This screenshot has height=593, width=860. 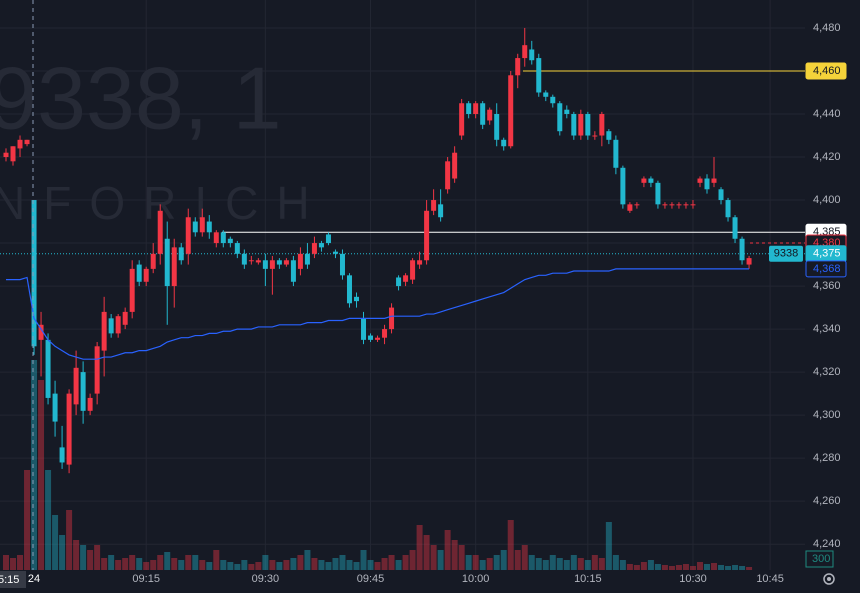 I want to click on crosshair-label: 5:15, so click(x=9, y=580).